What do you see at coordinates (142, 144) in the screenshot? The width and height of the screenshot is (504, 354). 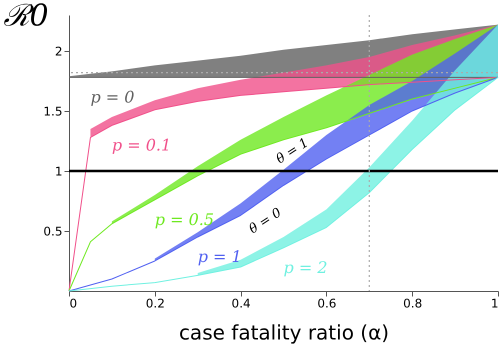 I see `annotation: p = 0.1` at bounding box center [142, 144].